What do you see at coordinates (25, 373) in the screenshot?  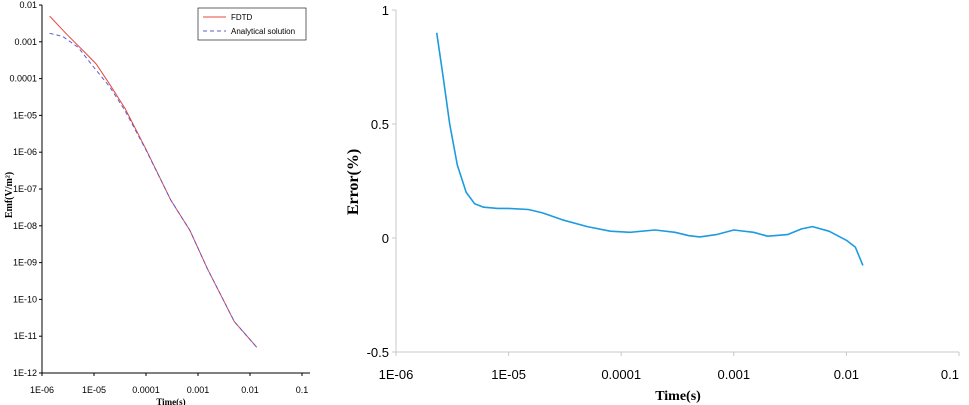 I see `emf-y-tick-label: 1E-12` at bounding box center [25, 373].